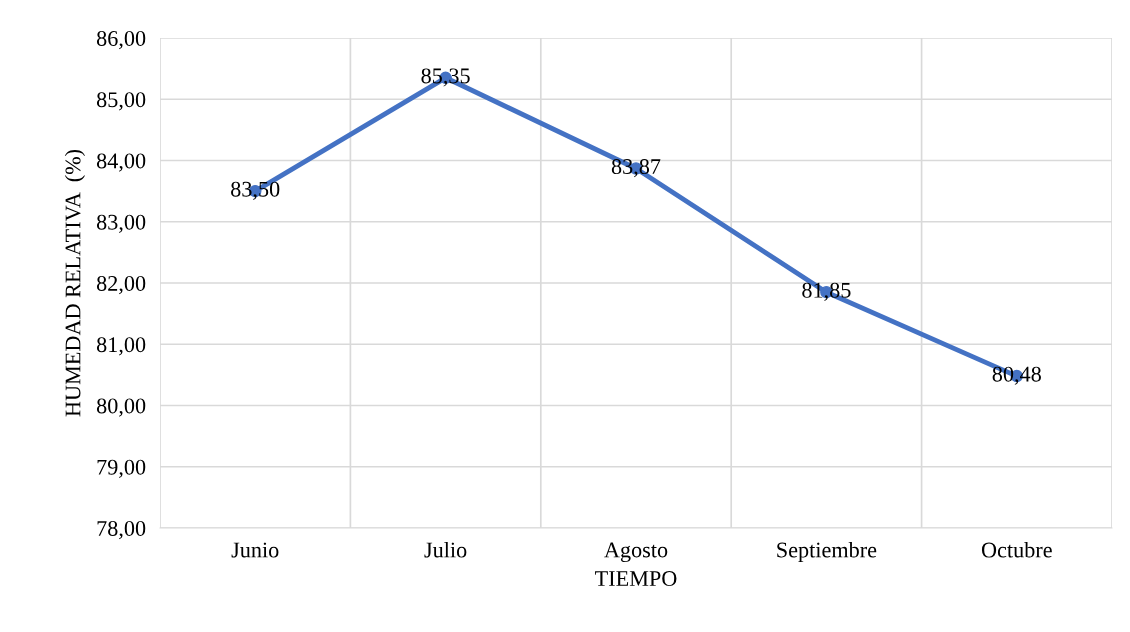 Image resolution: width=1130 pixels, height=632 pixels. I want to click on y-tick-label: 84,00, so click(121, 162).